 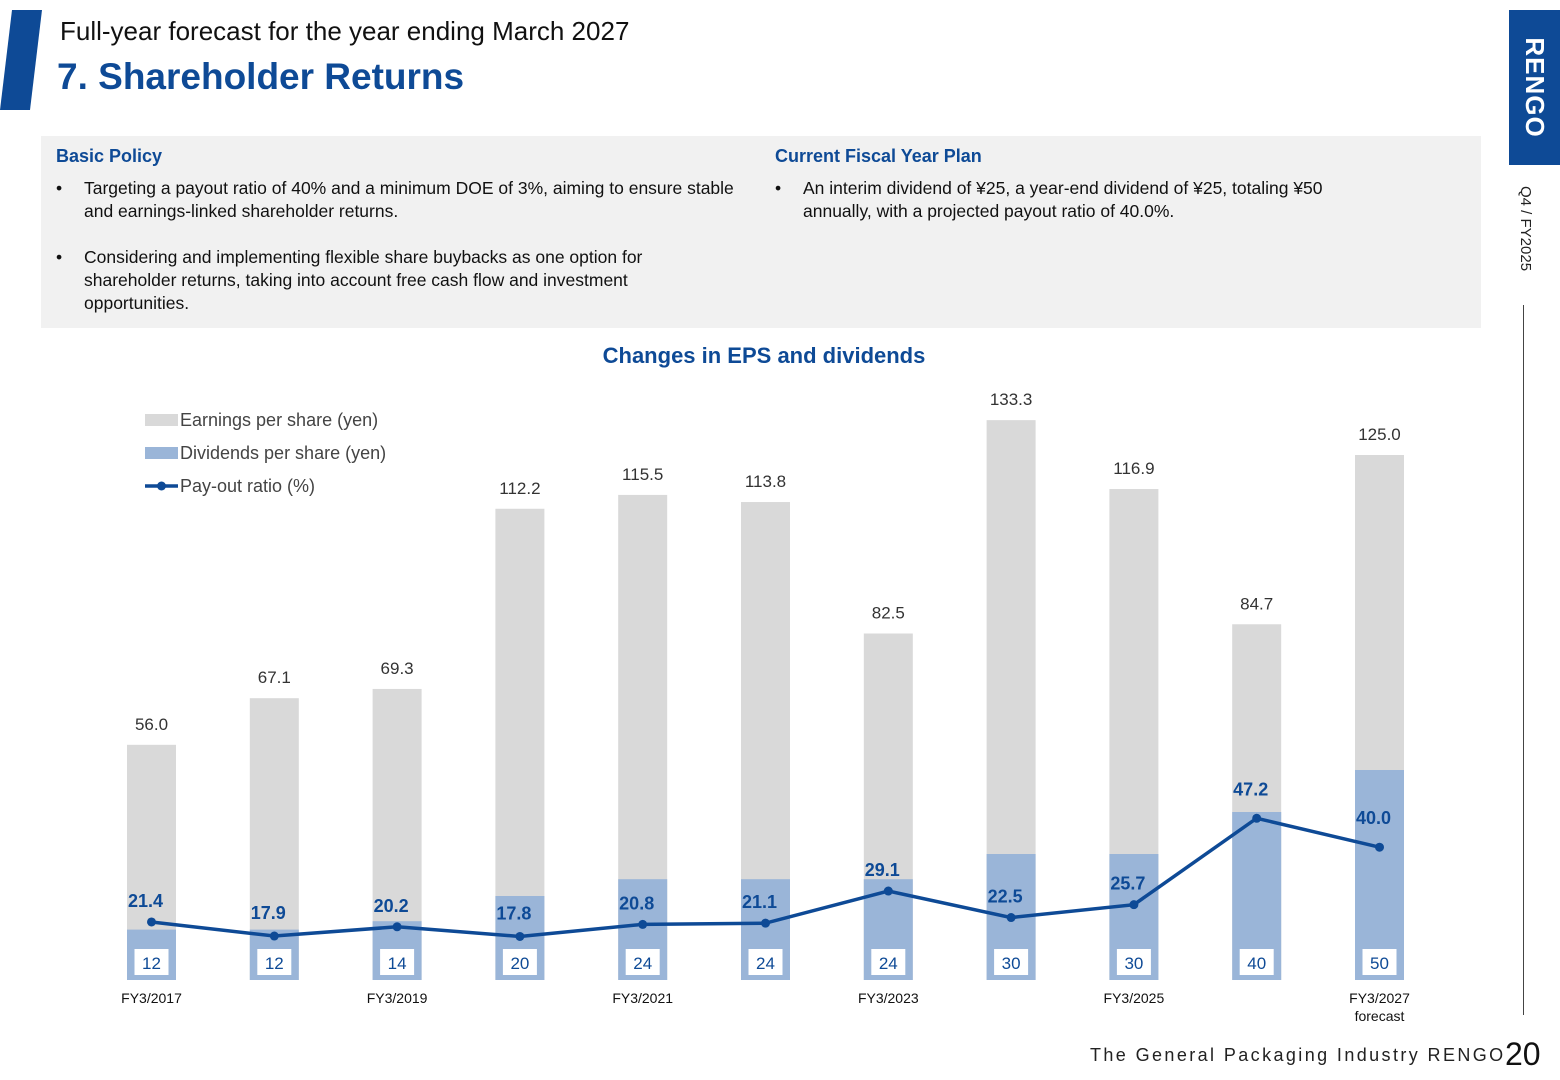 I want to click on x-tick-label: FY3/2027, so click(x=1379, y=998).